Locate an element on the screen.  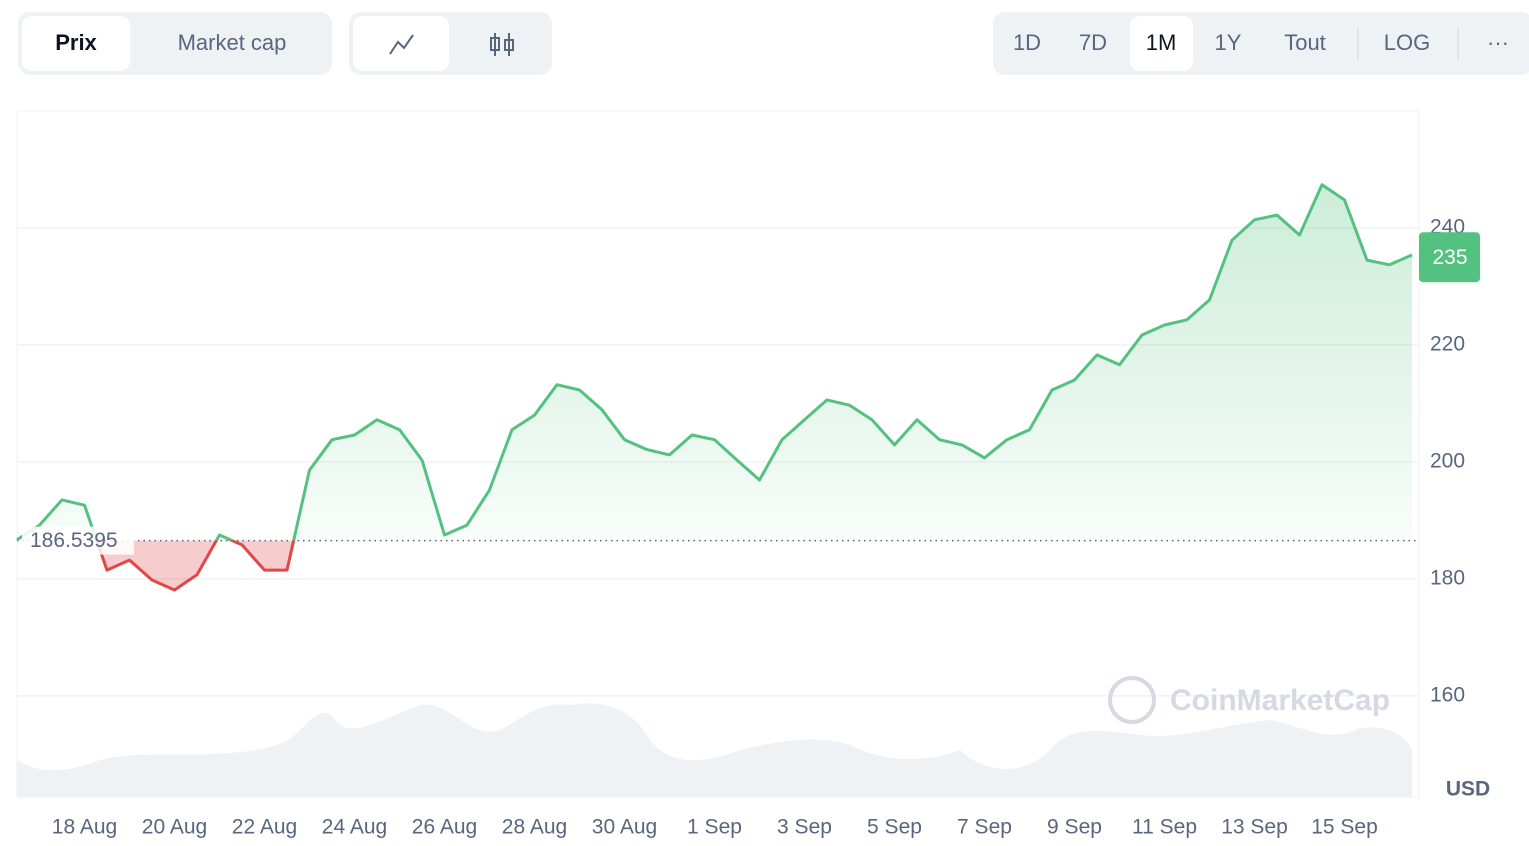
range-1m: 1M is located at coordinates (1161, 42).